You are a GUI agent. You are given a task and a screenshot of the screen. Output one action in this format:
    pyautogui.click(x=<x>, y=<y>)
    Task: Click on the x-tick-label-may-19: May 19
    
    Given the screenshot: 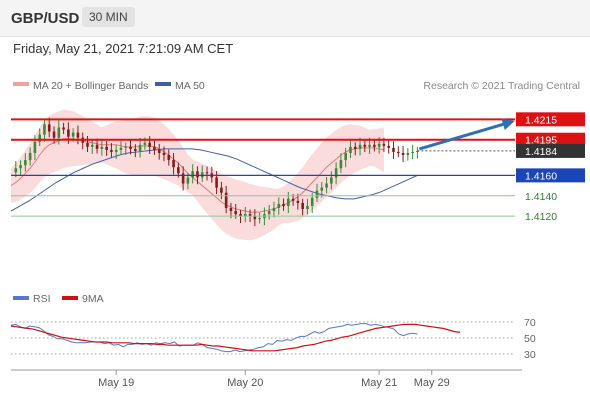 What is the action you would take?
    pyautogui.click(x=116, y=383)
    